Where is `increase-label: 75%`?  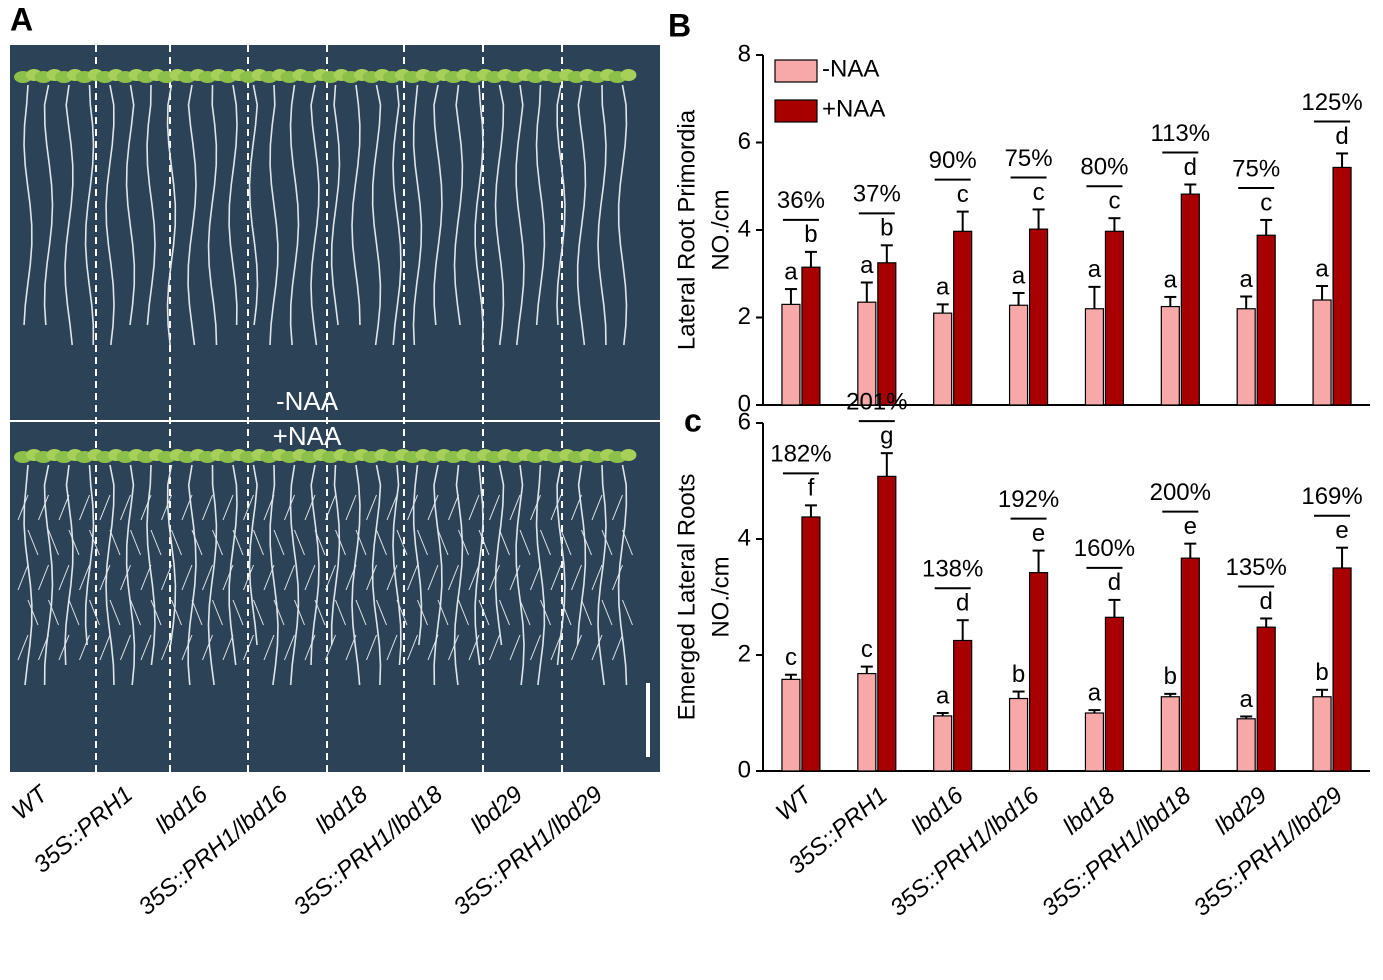
increase-label: 75% is located at coordinates (1029, 158).